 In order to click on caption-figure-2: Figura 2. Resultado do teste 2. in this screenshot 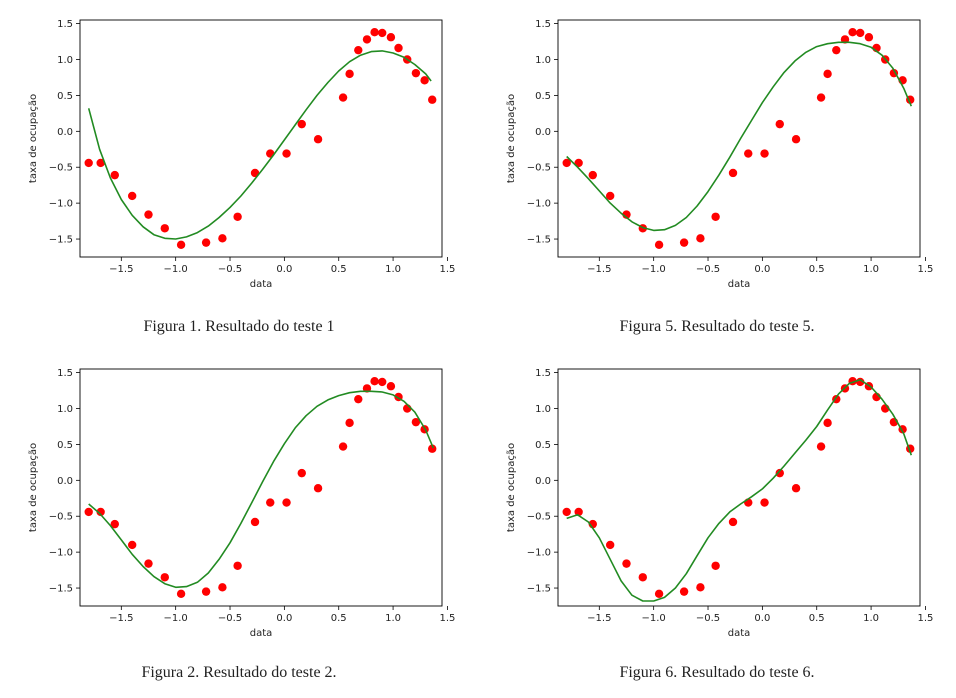, I will do `click(239, 672)`.